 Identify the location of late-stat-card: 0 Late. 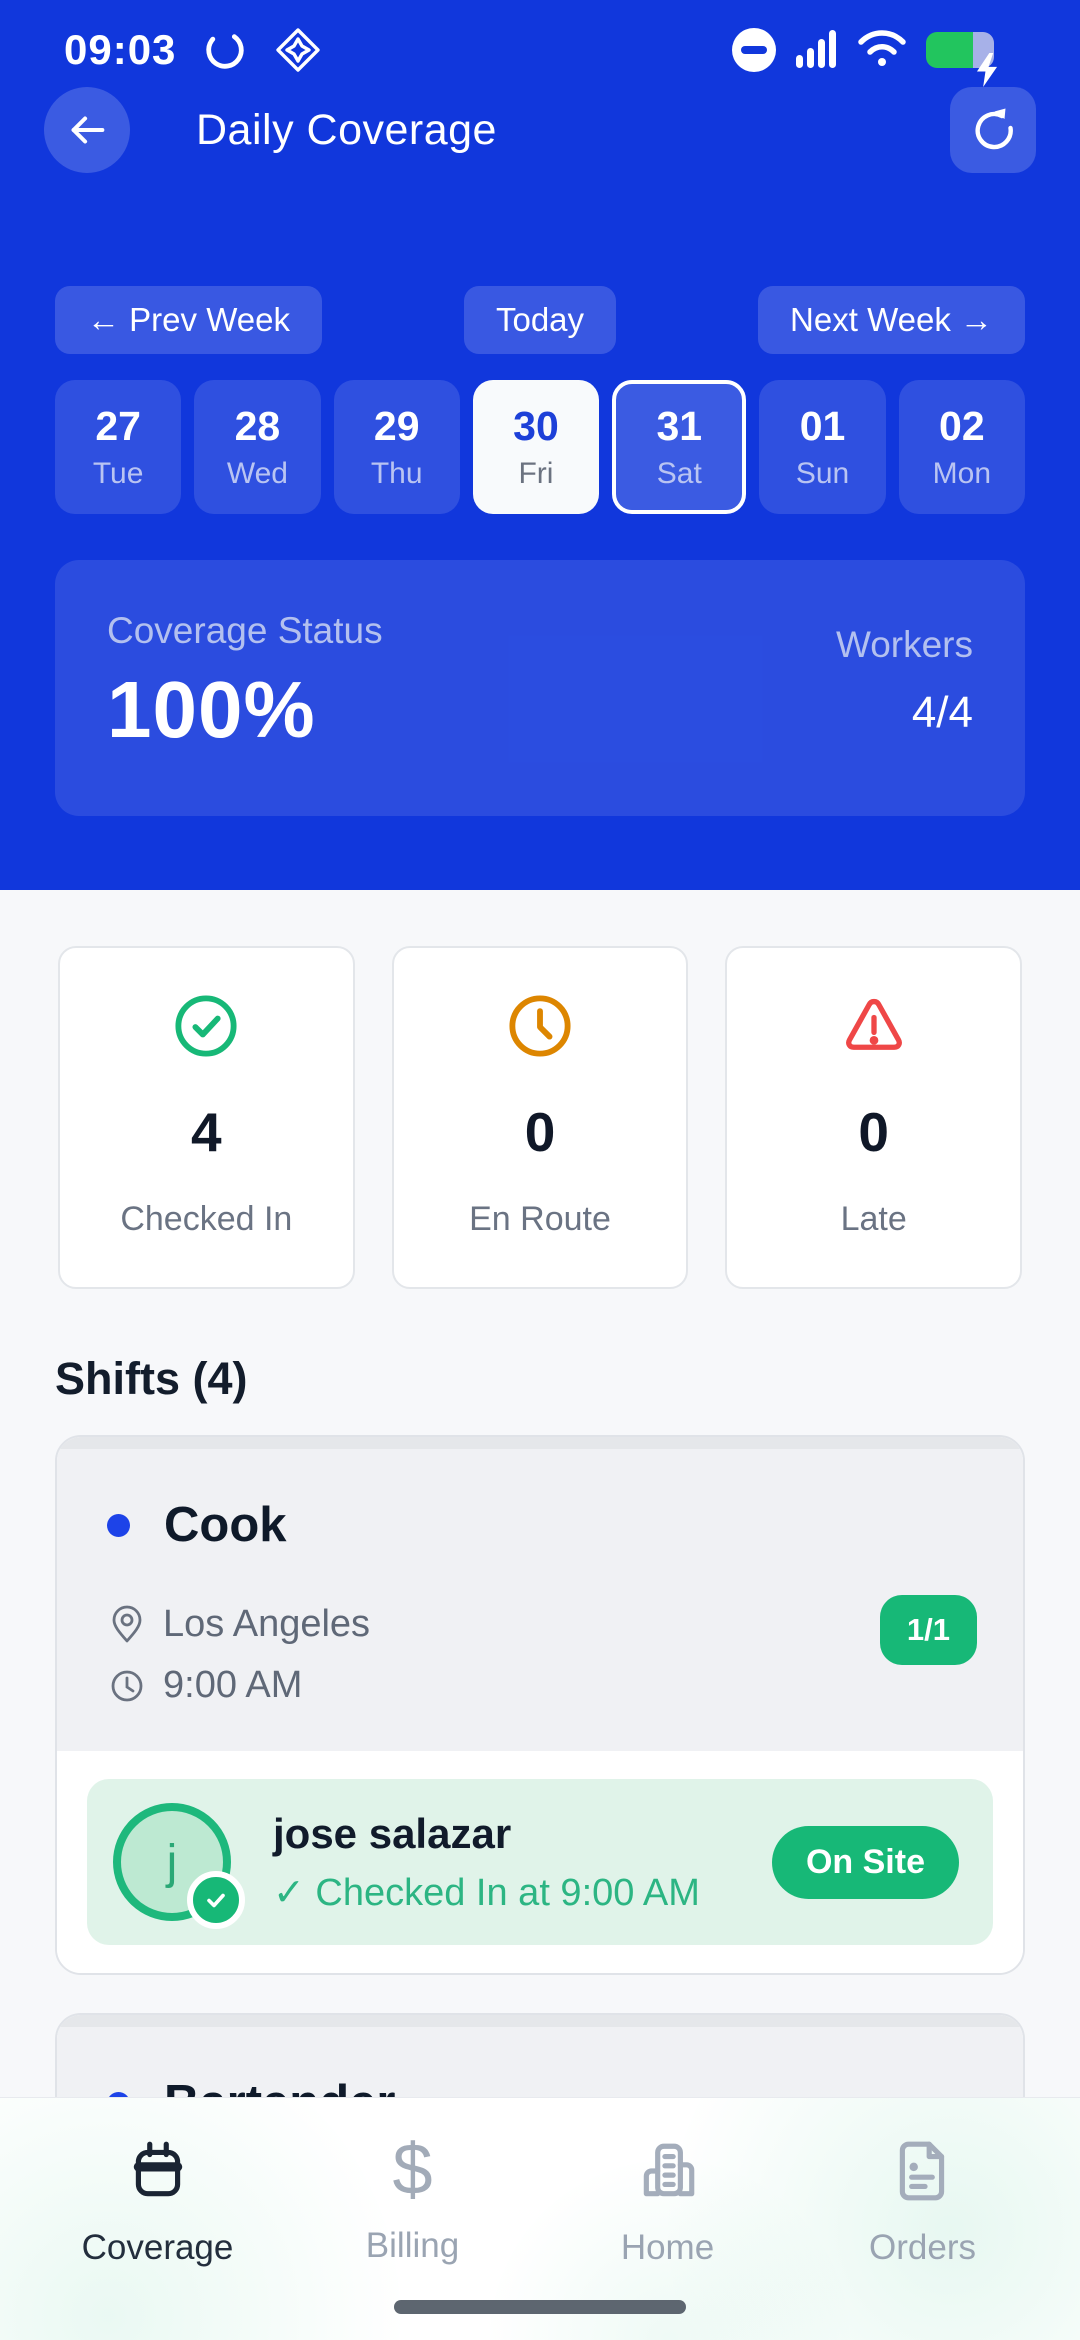
(874, 1117).